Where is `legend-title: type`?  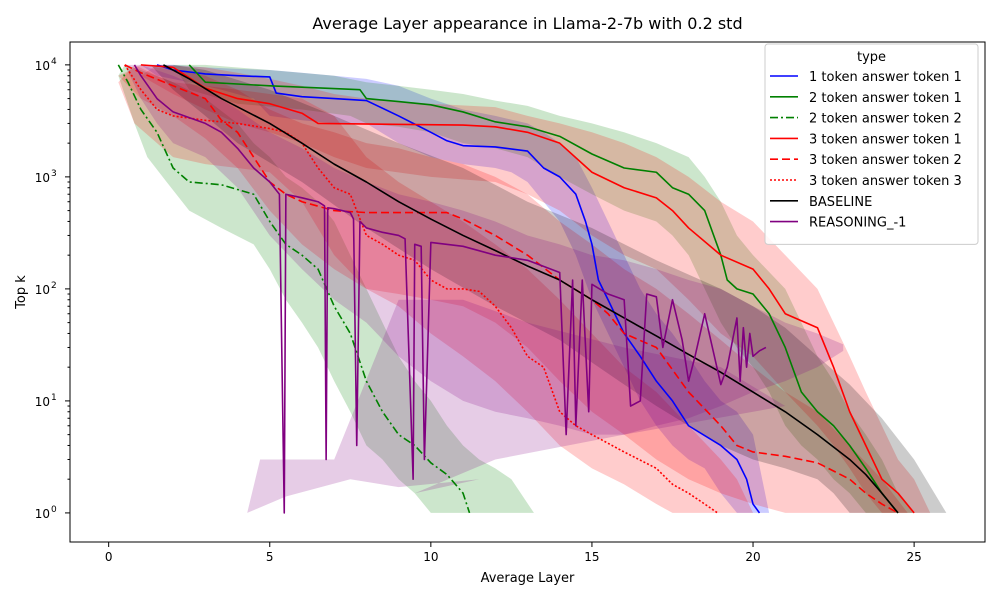 legend-title: type is located at coordinates (871, 57).